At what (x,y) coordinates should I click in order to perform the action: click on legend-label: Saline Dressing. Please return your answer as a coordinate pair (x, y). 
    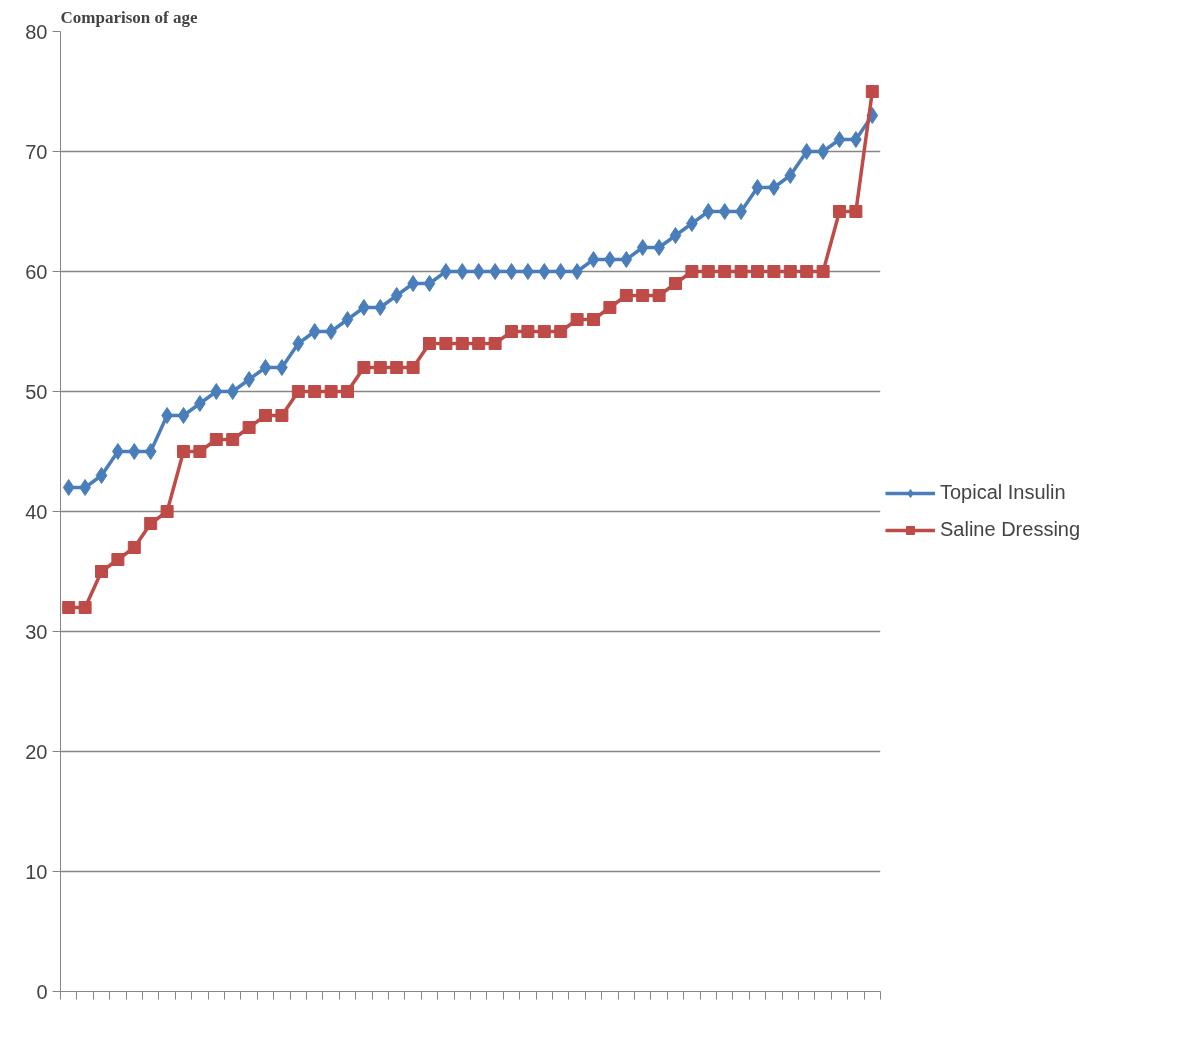
    Looking at the image, I should click on (1010, 529).